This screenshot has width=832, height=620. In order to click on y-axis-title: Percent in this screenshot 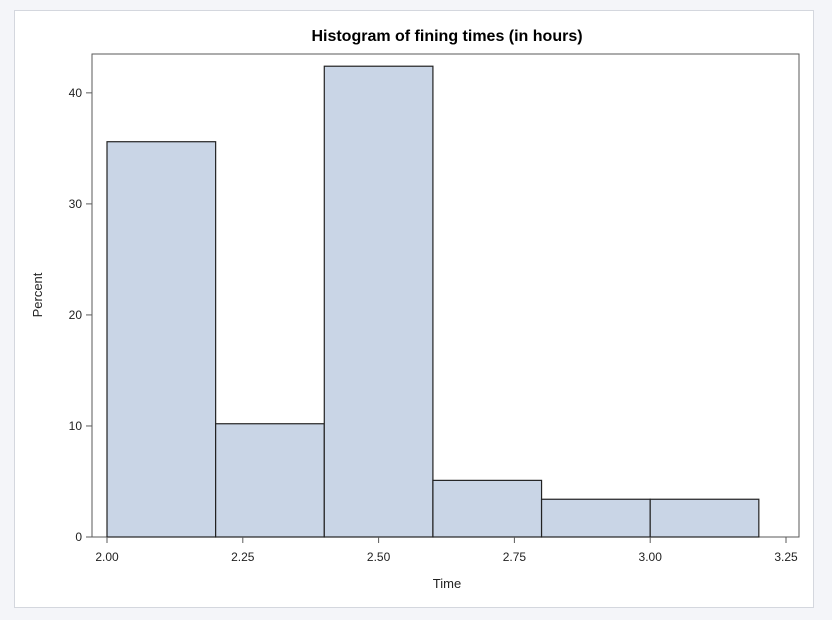, I will do `click(37, 294)`.